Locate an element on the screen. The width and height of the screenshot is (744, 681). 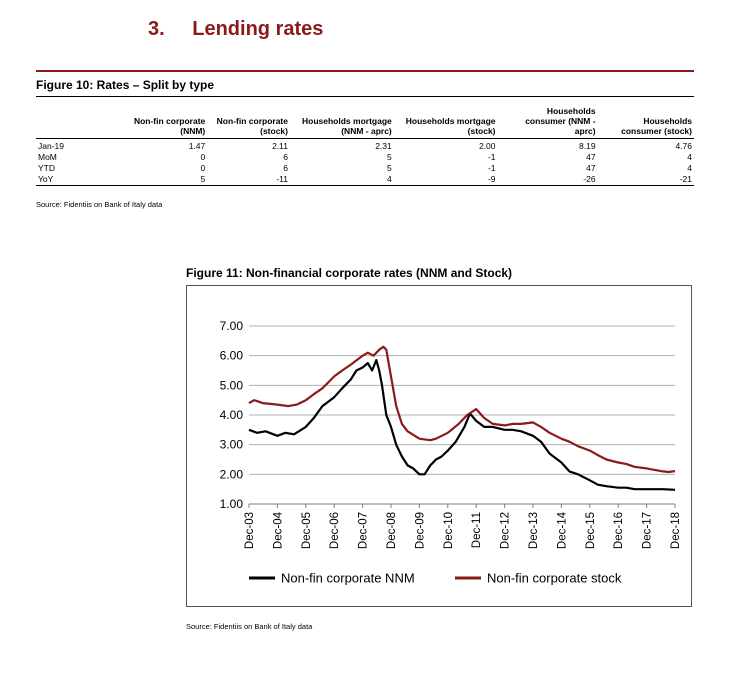
x-tick-label: Dec-05 is located at coordinates (307, 530).